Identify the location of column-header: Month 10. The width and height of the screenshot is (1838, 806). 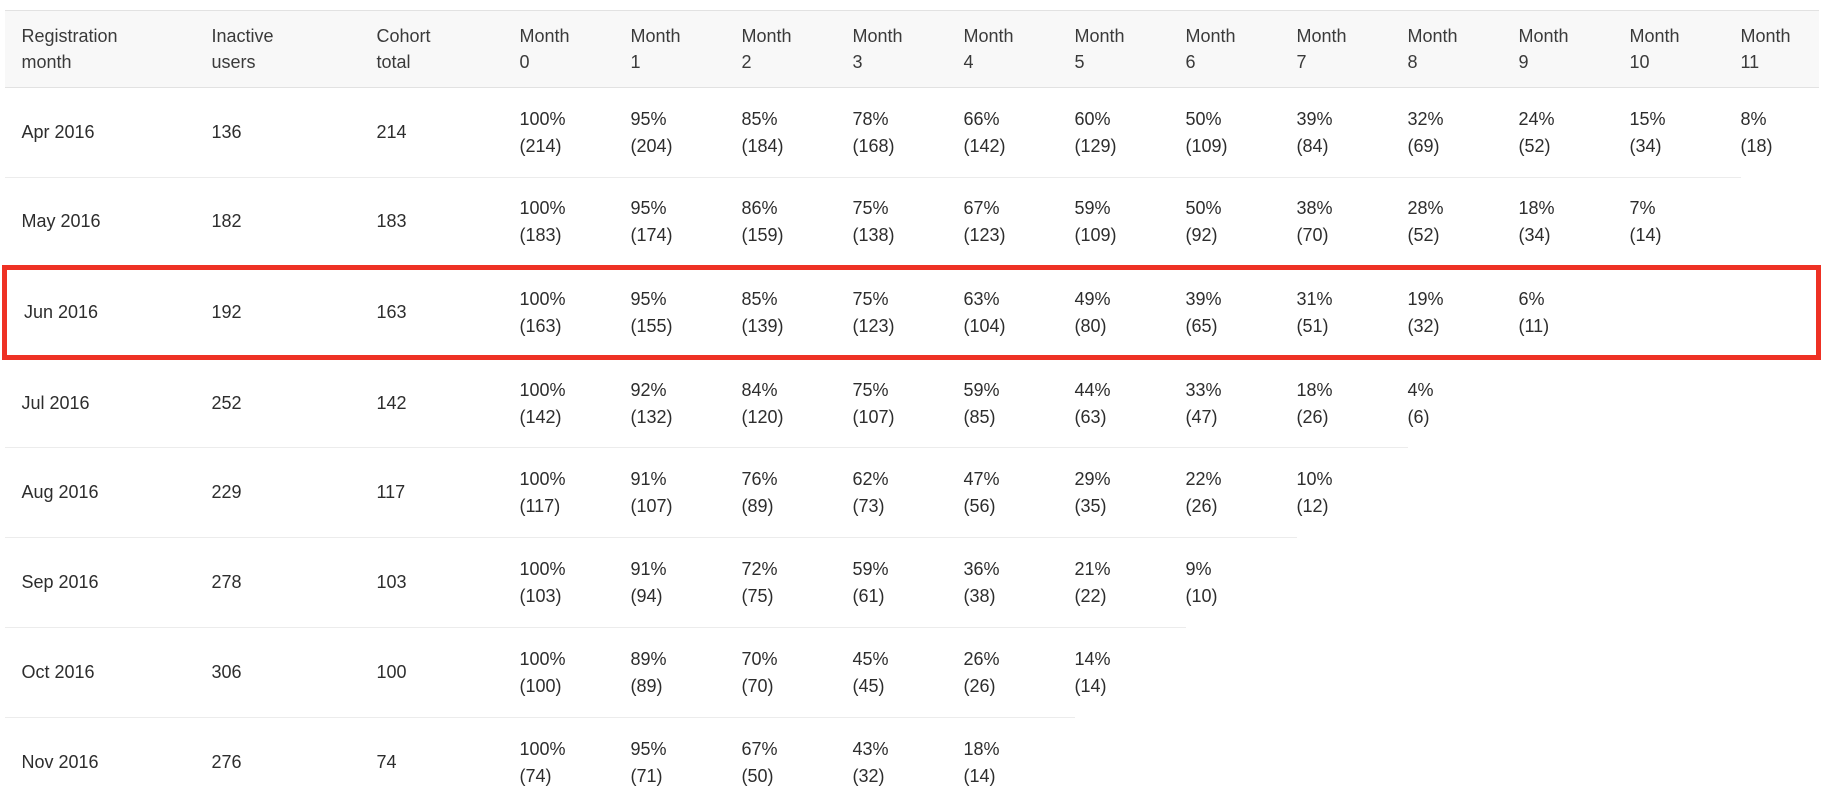
(1685, 49).